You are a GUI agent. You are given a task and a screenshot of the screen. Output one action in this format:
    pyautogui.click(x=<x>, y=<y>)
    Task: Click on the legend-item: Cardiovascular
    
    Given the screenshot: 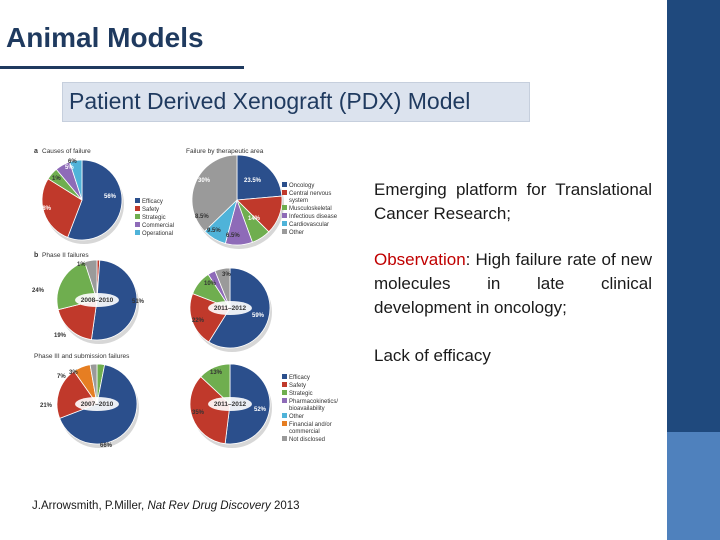 What is the action you would take?
    pyautogui.click(x=309, y=225)
    